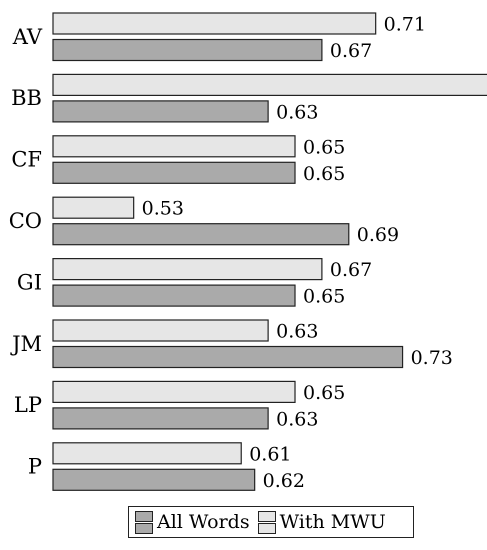 This screenshot has height=550, width=487. I want to click on value-label-all-words-jm: 0.73, so click(432, 358).